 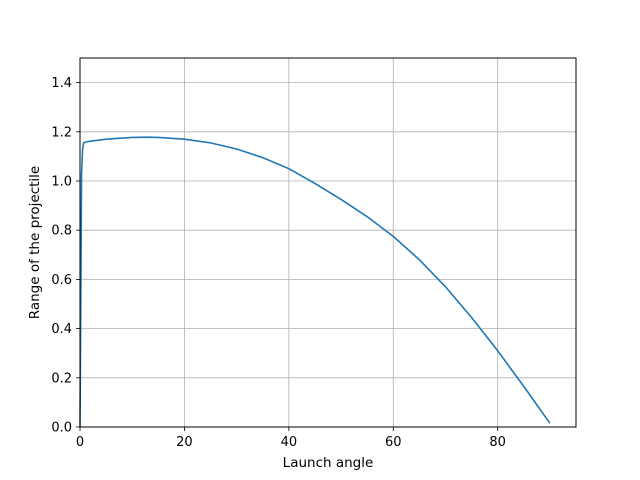 What do you see at coordinates (61, 280) in the screenshot?
I see `y-tick-label: 0.6` at bounding box center [61, 280].